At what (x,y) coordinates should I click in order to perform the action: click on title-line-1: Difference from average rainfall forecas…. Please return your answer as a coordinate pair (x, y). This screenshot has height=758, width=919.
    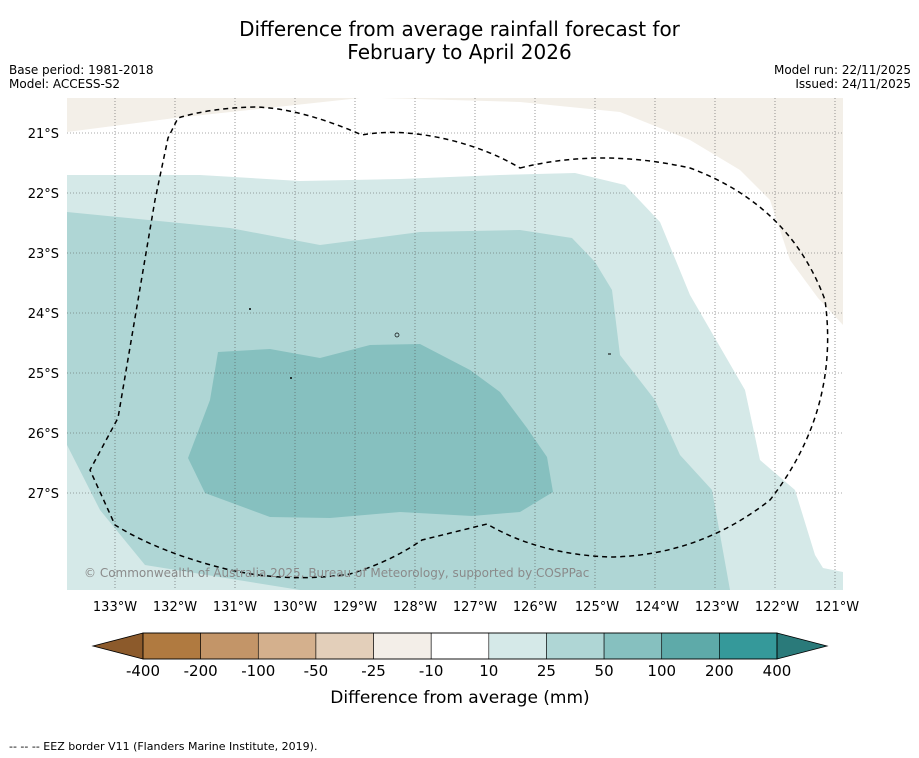
    Looking at the image, I should click on (459, 29).